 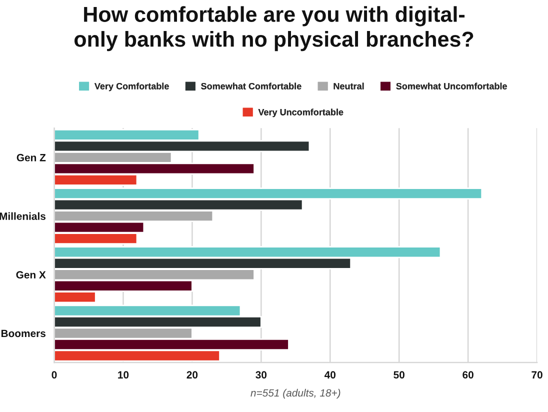 I want to click on x-tick-label: 70, so click(x=537, y=375).